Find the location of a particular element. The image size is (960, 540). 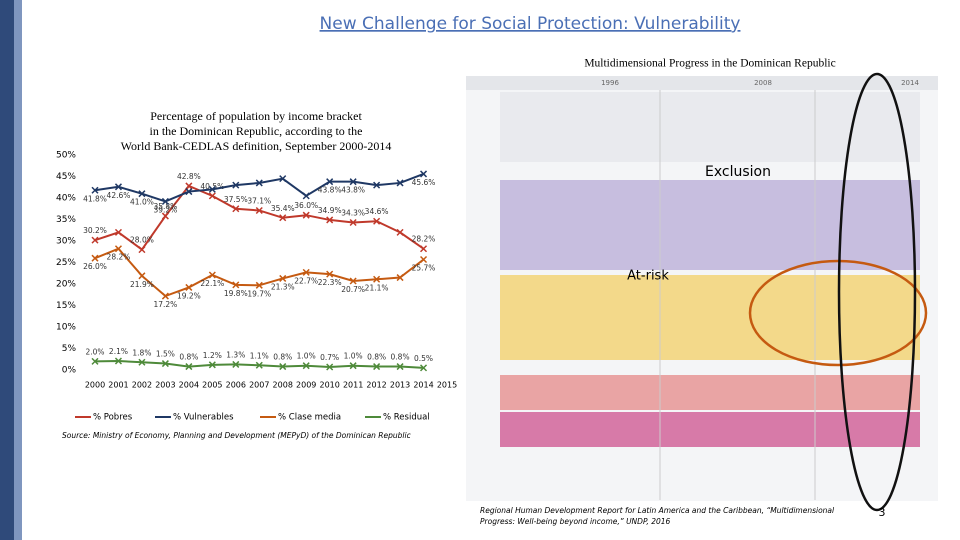

y-tick-label: 25% is located at coordinates (66, 263).